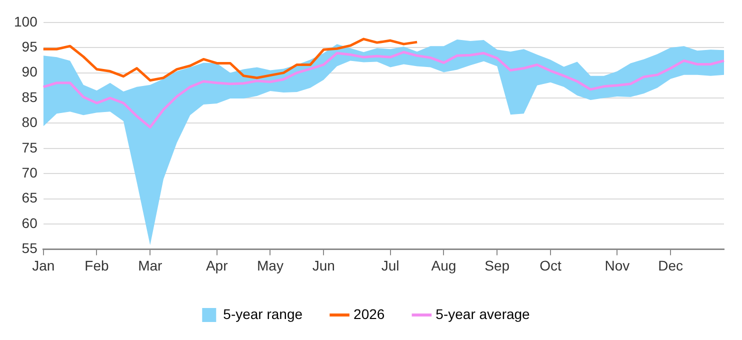  What do you see at coordinates (30, 147) in the screenshot?
I see `y-tick-label: 75` at bounding box center [30, 147].